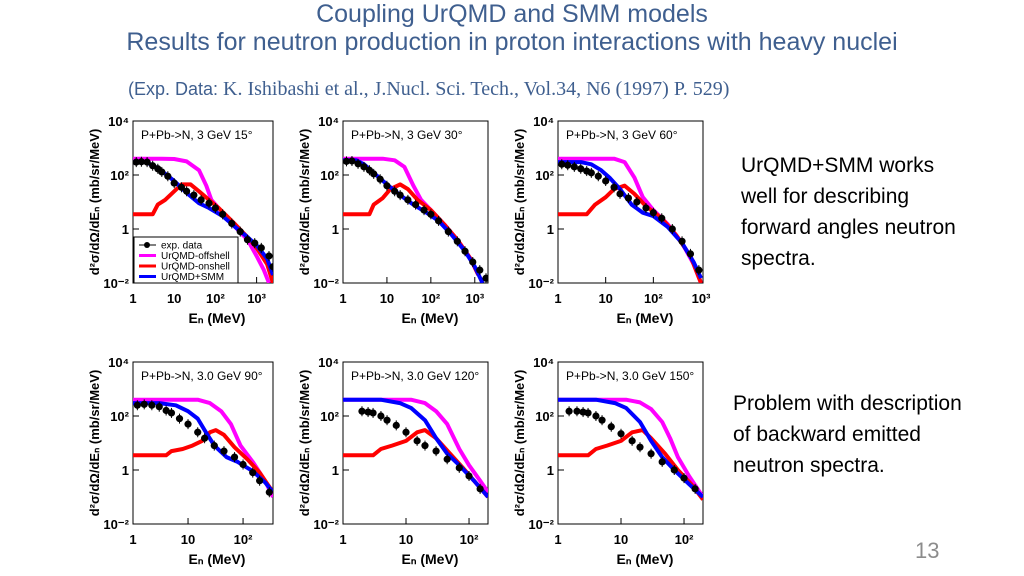 This screenshot has height=576, width=1024. Describe the element at coordinates (407, 135) in the screenshot. I see `panel-title: P+Pb->N, 3 GeV 30°` at that location.